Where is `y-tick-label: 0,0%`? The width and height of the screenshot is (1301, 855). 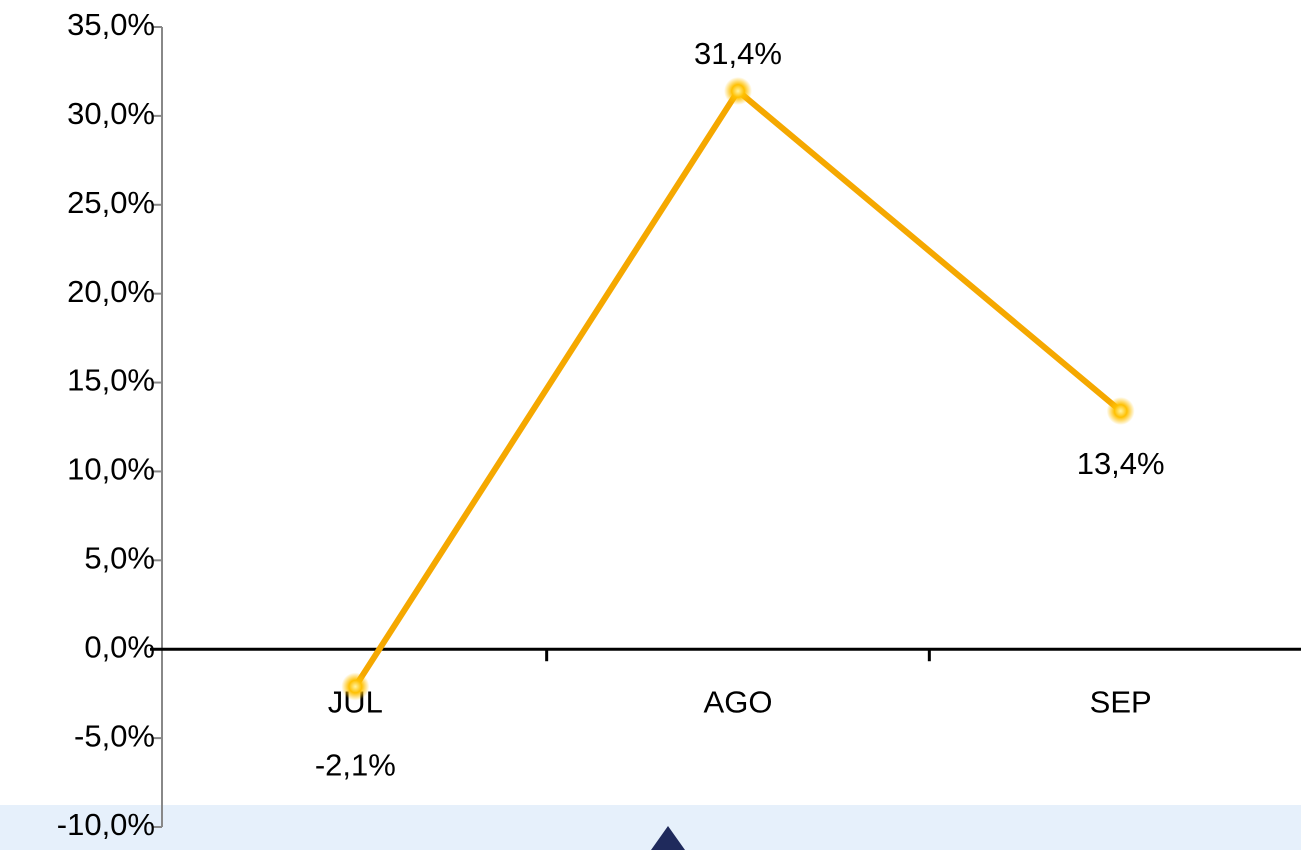 y-tick-label: 0,0% is located at coordinates (119, 646).